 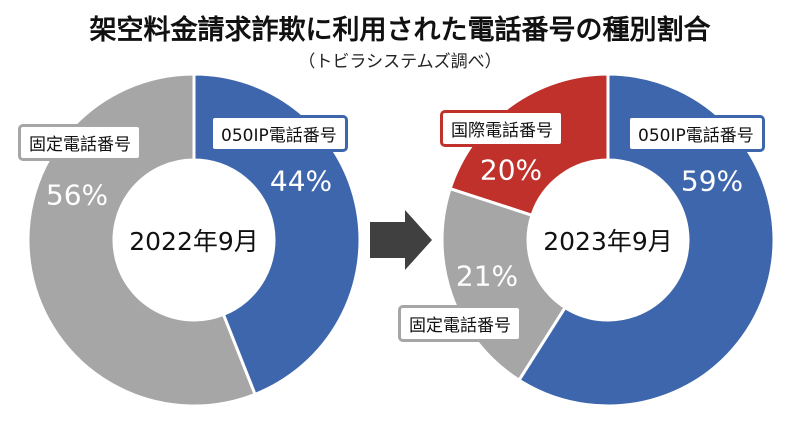 What do you see at coordinates (460, 323) in the screenshot?
I see `legend-label-2023-fixed: 固定電話番号` at bounding box center [460, 323].